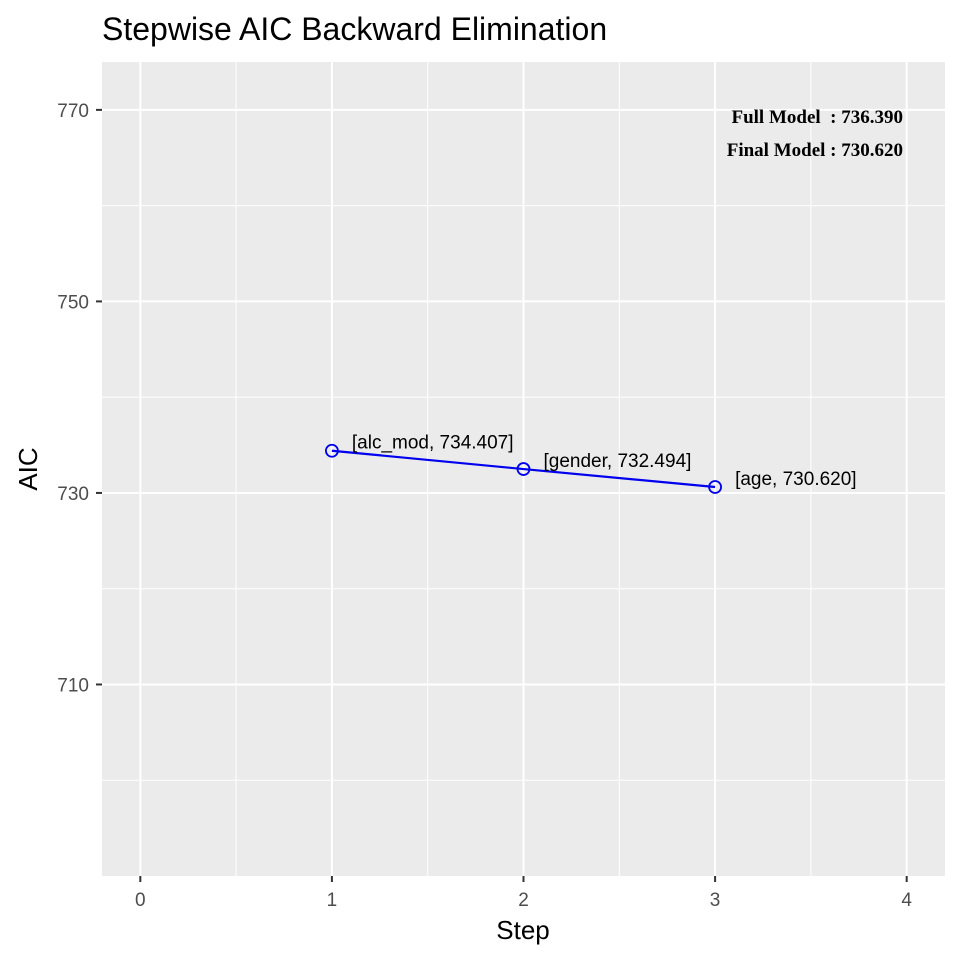 Image resolution: width=960 pixels, height=960 pixels. I want to click on x-tick-labels: 0 1 2 3 4, so click(523, 900).